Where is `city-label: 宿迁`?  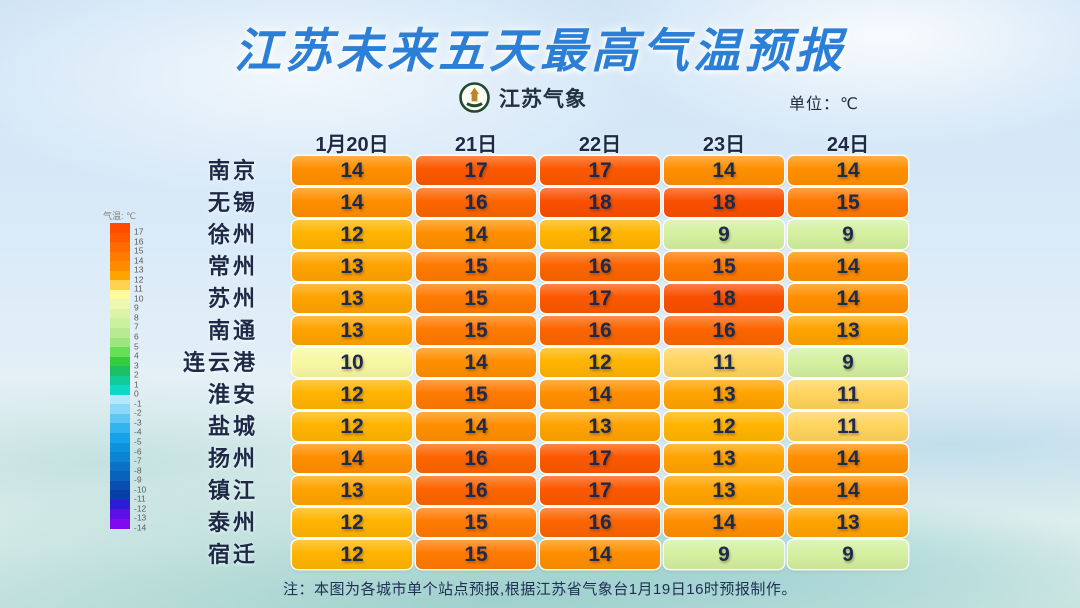
city-label: 宿迁 is located at coordinates (232, 554).